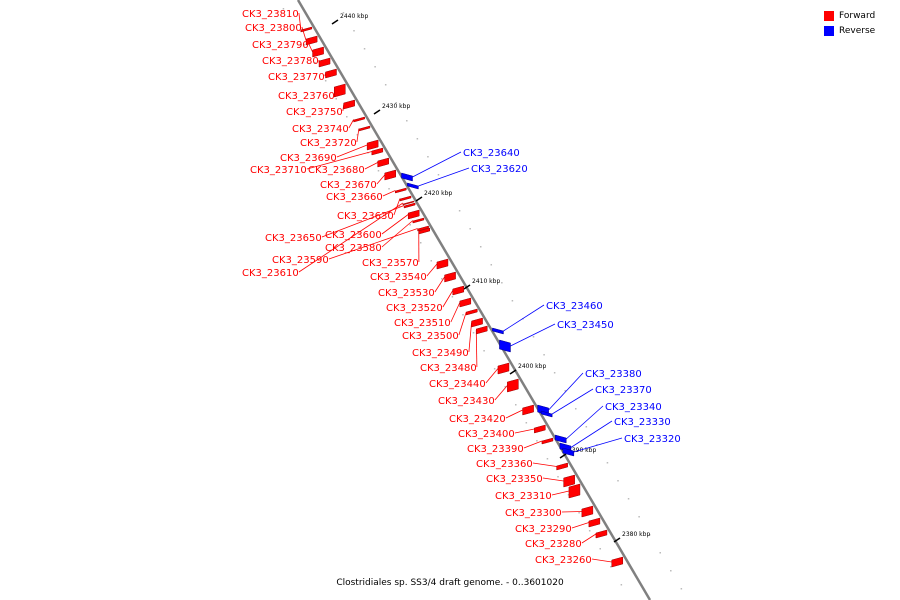  Describe the element at coordinates (495, 449) in the screenshot. I see `gene-ck3-23390-label: CK3_23390` at that location.